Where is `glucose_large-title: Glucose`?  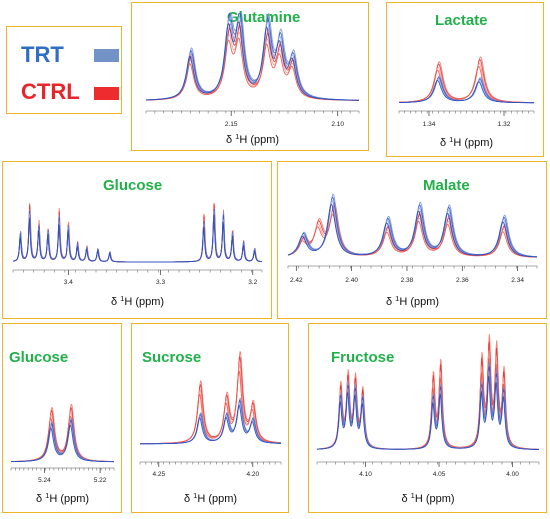
glucose_large-title: Glucose is located at coordinates (132, 185).